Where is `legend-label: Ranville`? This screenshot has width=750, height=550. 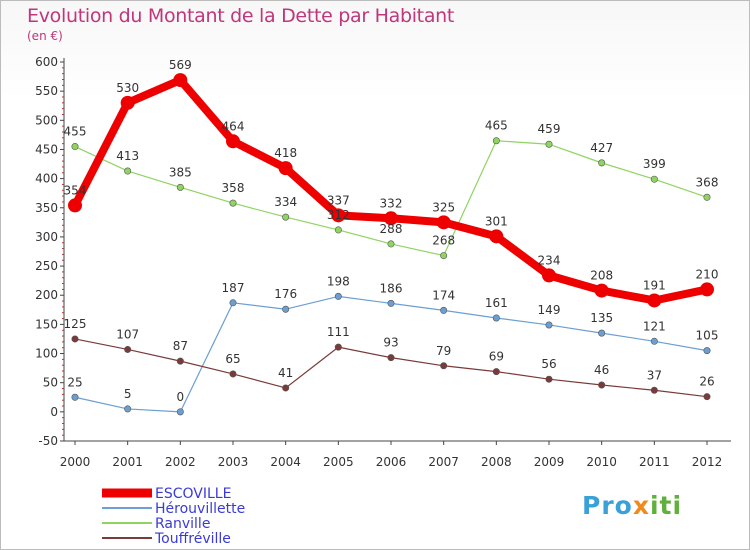
legend-label: Ranville is located at coordinates (182, 524).